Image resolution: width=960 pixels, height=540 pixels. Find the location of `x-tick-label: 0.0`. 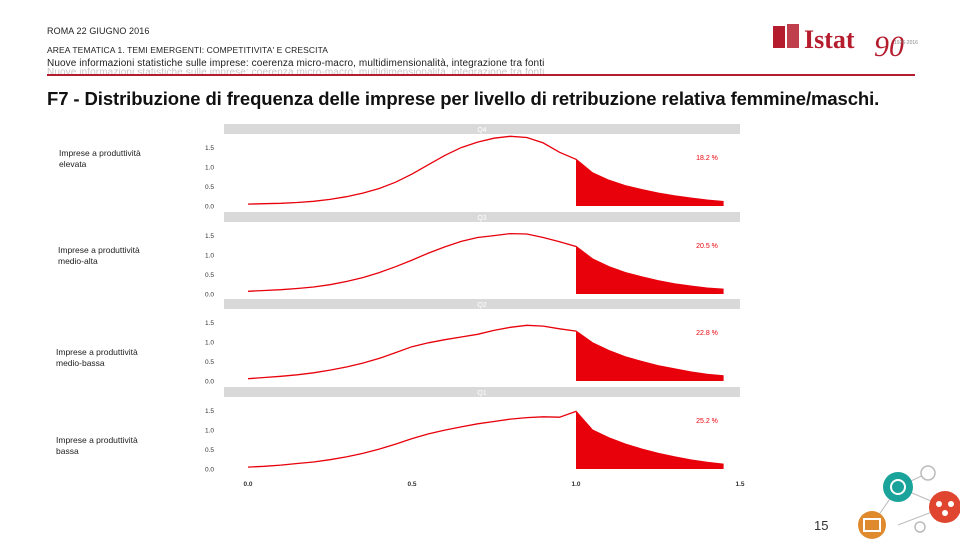

x-tick-label: 0.0 is located at coordinates (247, 484).